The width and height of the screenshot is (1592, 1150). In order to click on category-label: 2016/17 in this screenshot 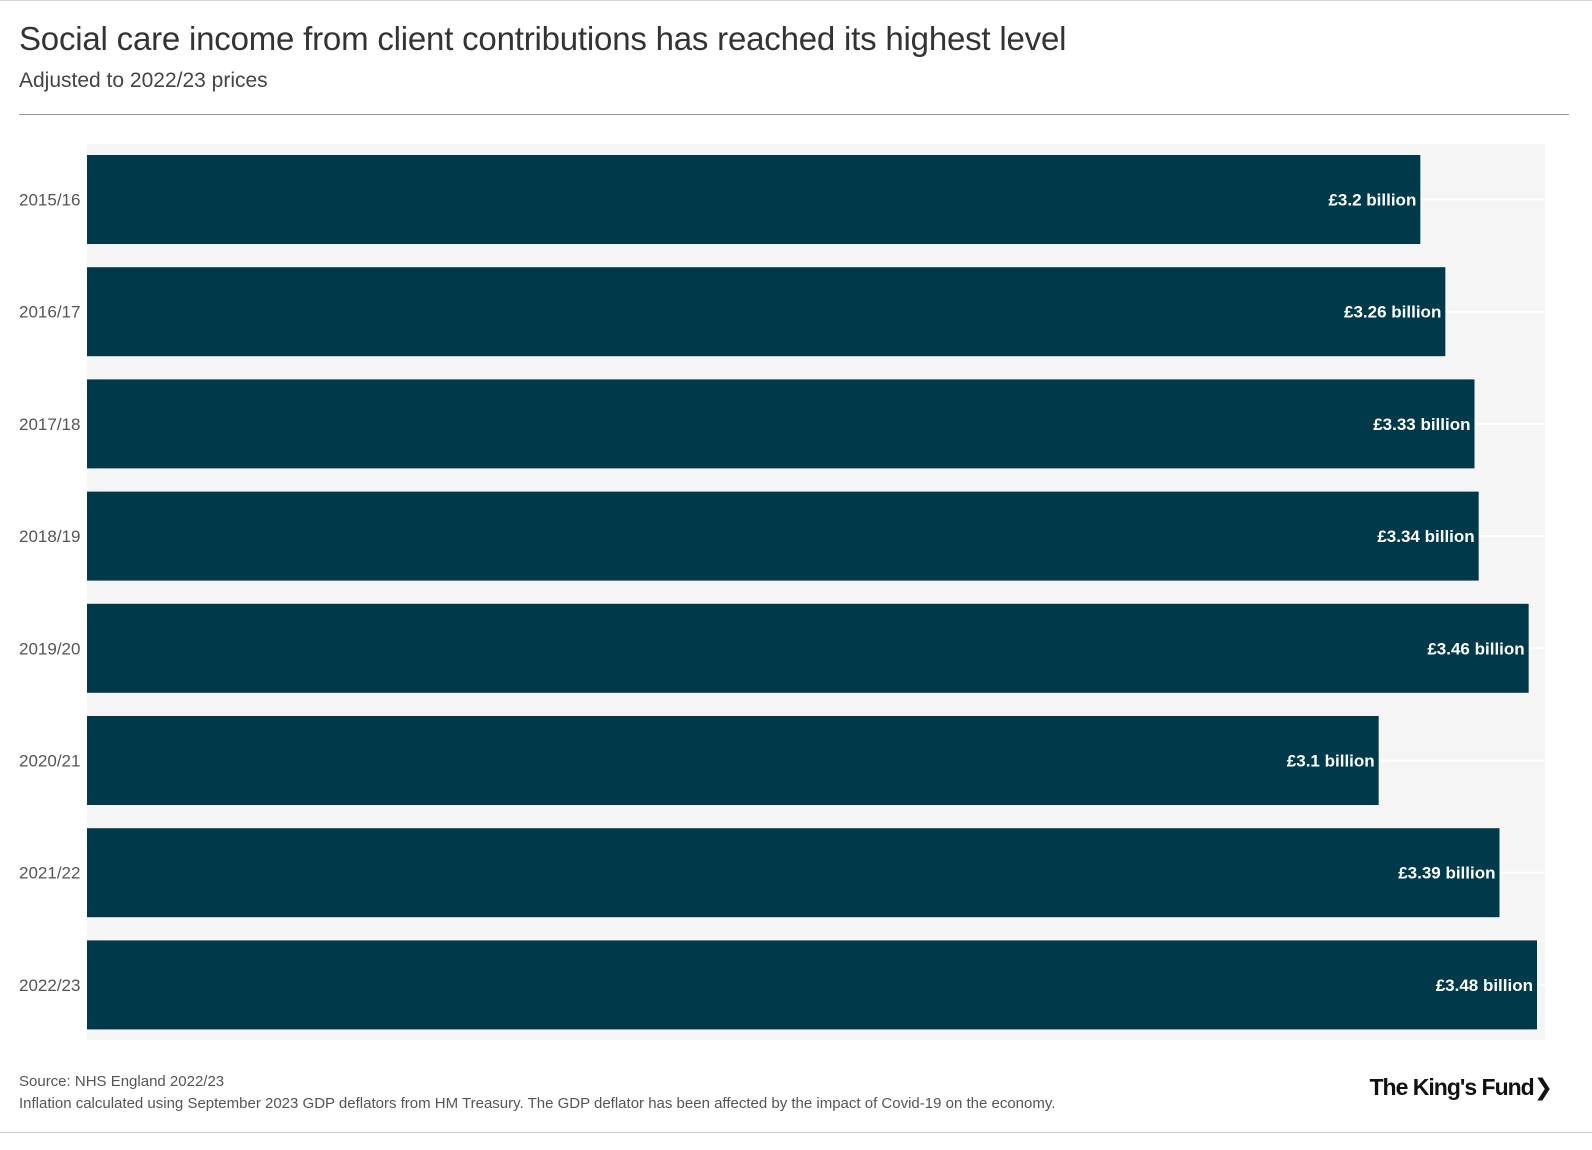, I will do `click(49, 312)`.